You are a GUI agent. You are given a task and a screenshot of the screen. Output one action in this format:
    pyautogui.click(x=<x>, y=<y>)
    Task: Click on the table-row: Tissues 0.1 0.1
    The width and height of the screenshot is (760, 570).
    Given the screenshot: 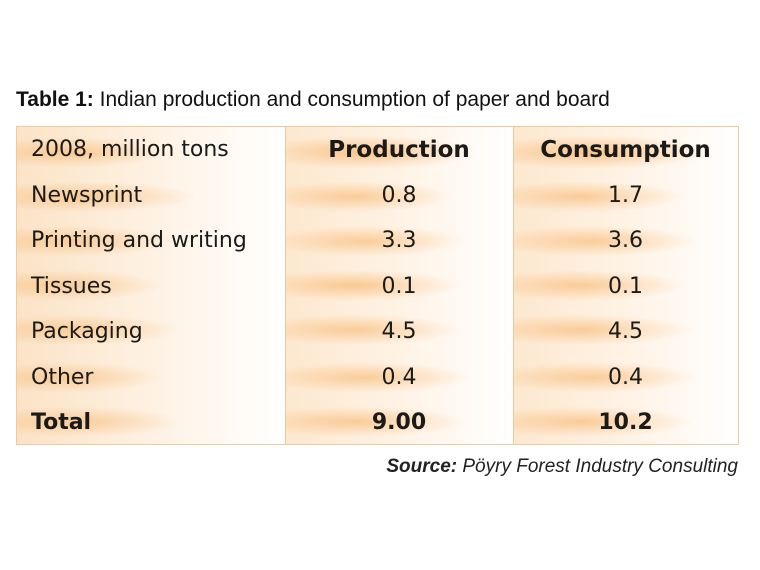 What is the action you would take?
    pyautogui.click(x=377, y=287)
    